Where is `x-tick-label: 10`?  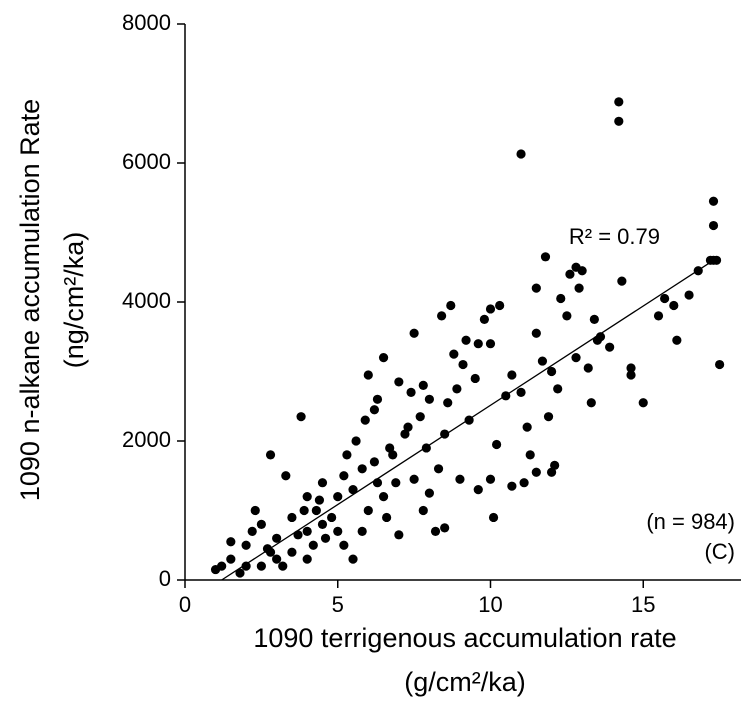 x-tick-label: 10 is located at coordinates (490, 604).